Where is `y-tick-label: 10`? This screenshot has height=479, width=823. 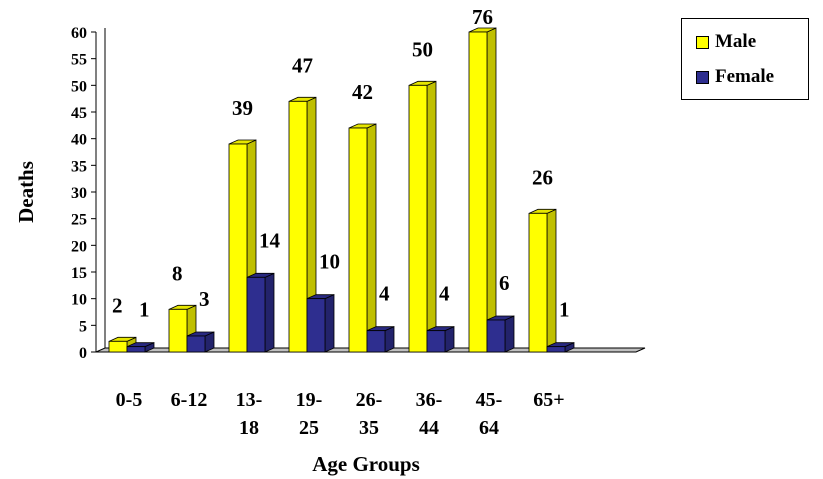
y-tick-label: 10 is located at coordinates (79, 300).